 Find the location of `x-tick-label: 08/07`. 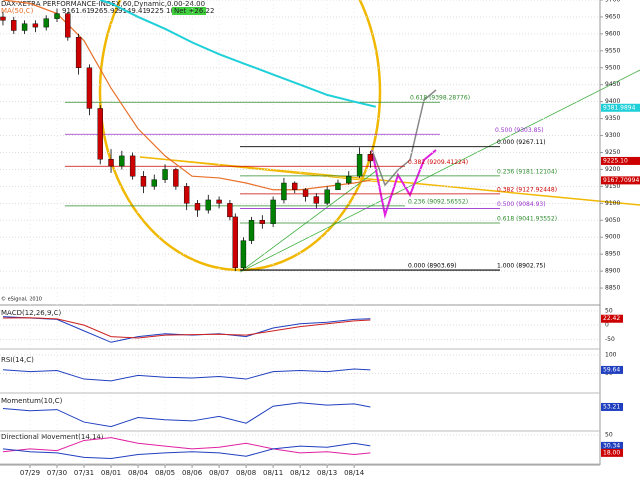

x-tick-label: 08/07 is located at coordinates (219, 473).